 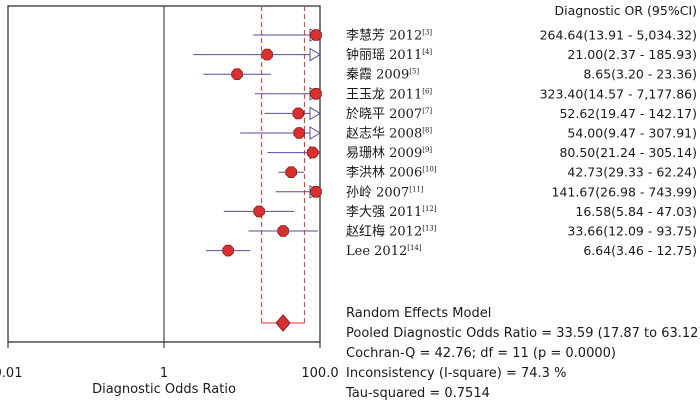 I want to click on study-reference: [13], so click(x=429, y=229).